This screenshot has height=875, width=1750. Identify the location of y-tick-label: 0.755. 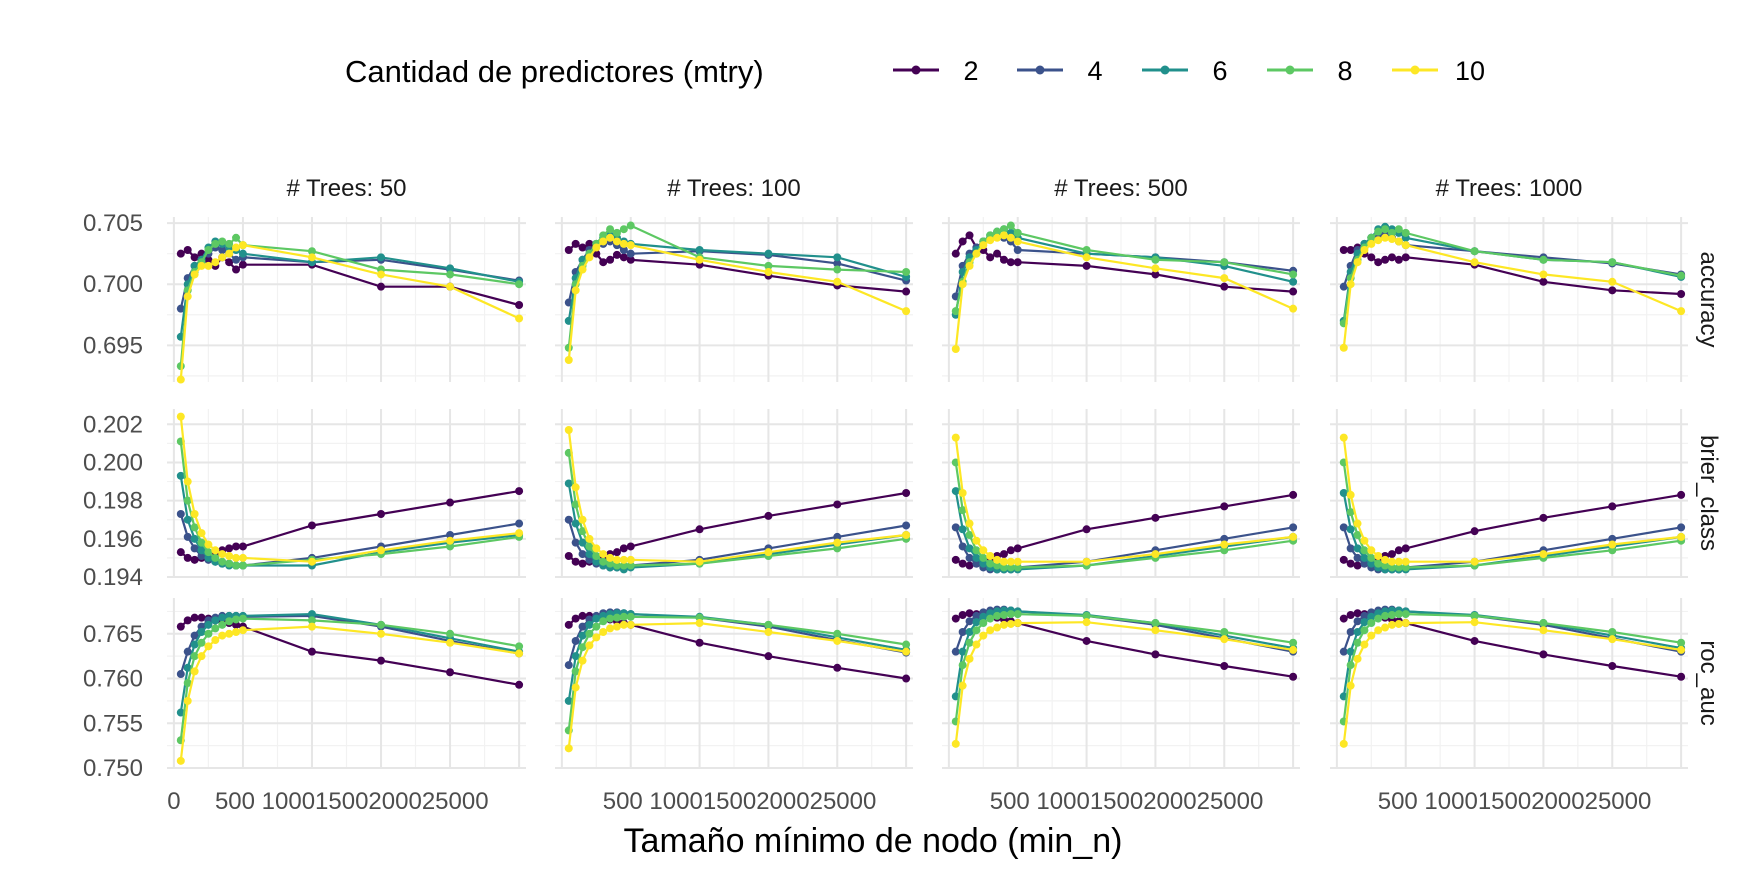
(113, 723).